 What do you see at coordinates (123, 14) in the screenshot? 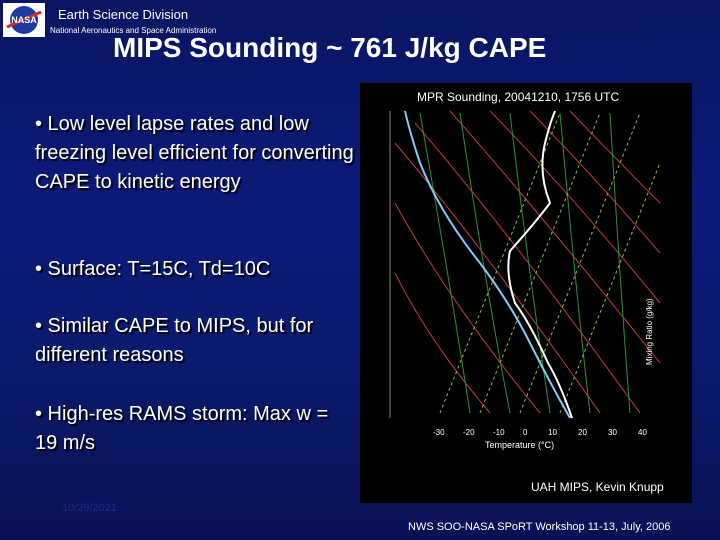
I see `division-name: Earth Science Division` at bounding box center [123, 14].